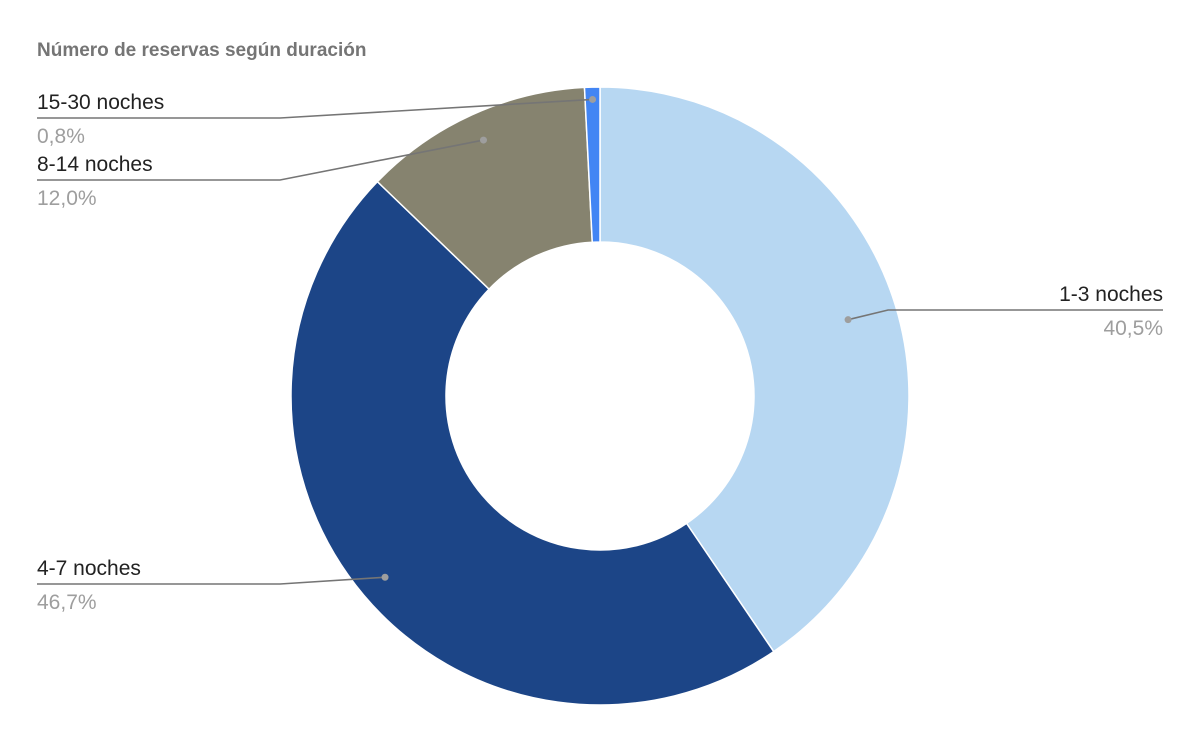 Image resolution: width=1200 pixels, height=742 pixels. What do you see at coordinates (592, 164) in the screenshot?
I see `slice-15-30-noches` at bounding box center [592, 164].